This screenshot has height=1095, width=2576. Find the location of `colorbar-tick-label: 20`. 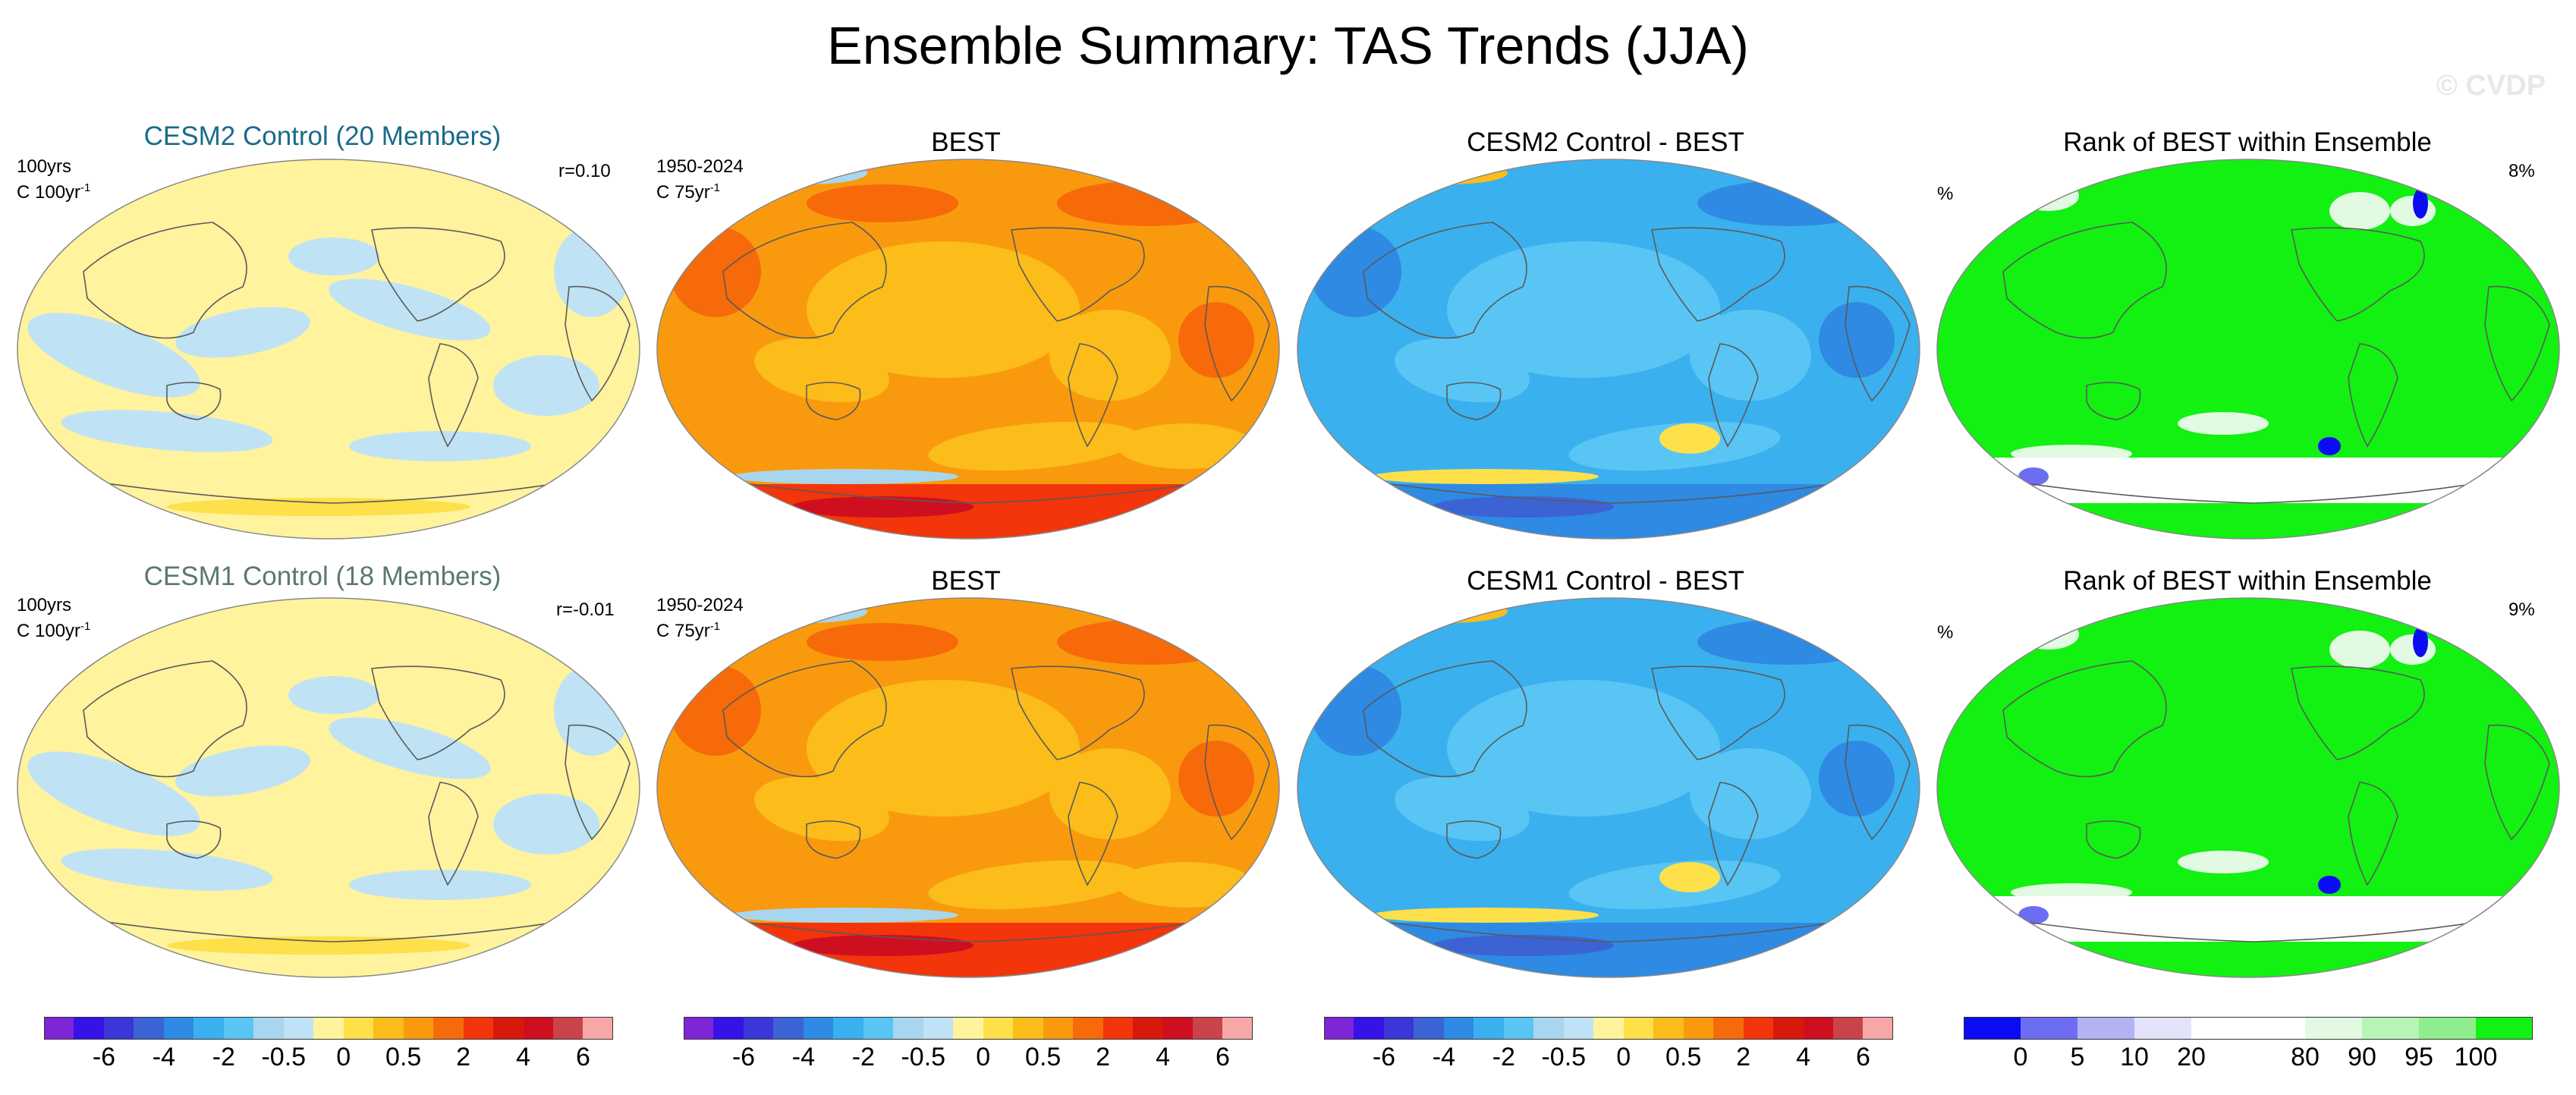

colorbar-tick-label: 20 is located at coordinates (2191, 1057).